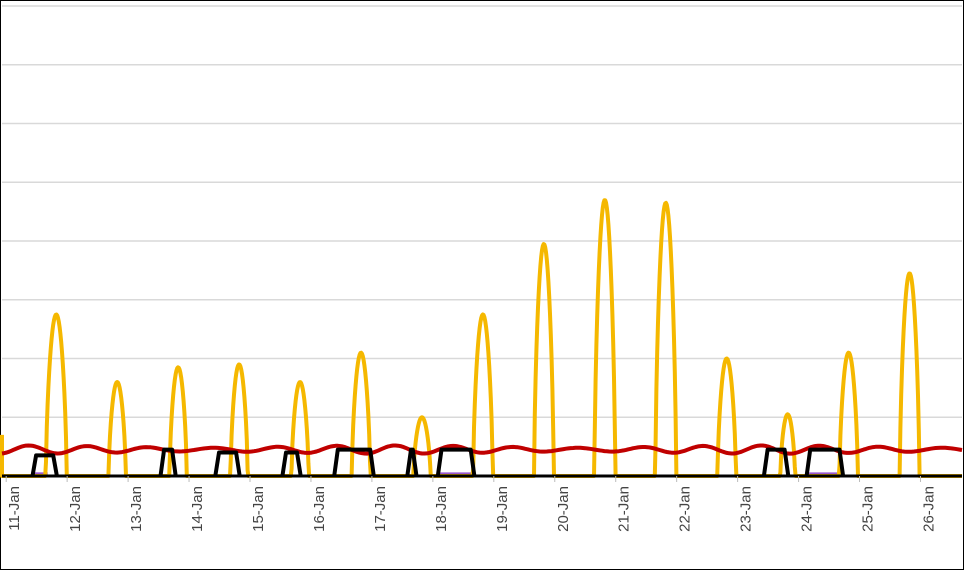 The image size is (964, 570). Describe the element at coordinates (441, 509) in the screenshot. I see `x-tick-label: 18-Jan` at that location.